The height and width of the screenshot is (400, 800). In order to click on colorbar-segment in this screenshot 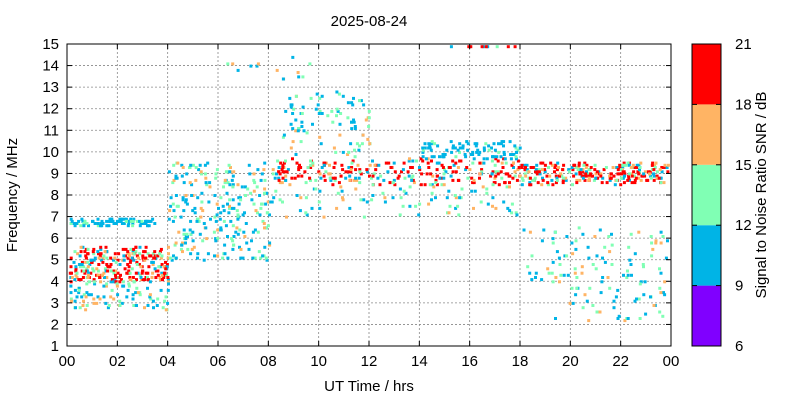, I will do `click(706, 195)`.